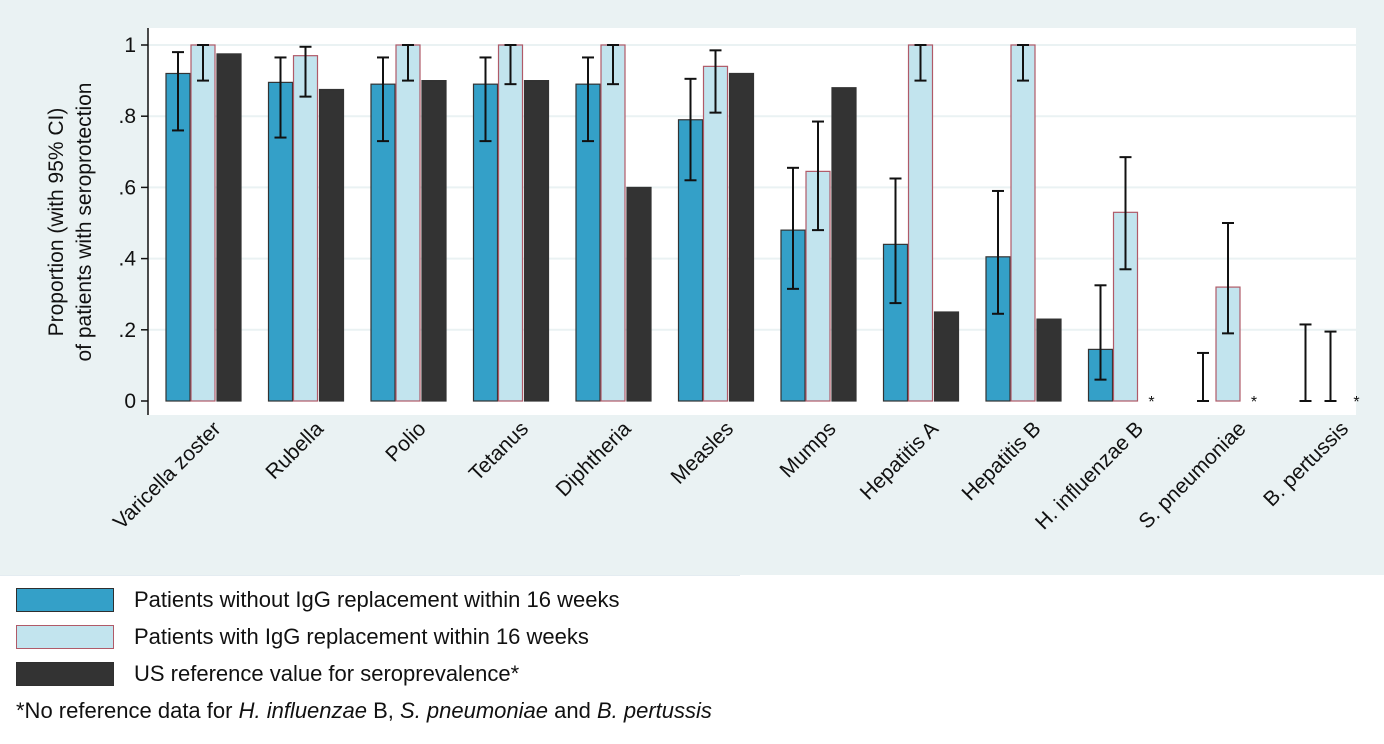  Describe the element at coordinates (127, 710) in the screenshot. I see `footnote-prefix: *No reference data for` at that location.